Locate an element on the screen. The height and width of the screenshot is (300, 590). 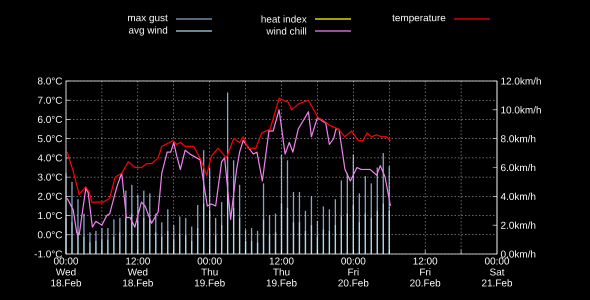
y-tick-label: -1.0°C is located at coordinates (48, 254).